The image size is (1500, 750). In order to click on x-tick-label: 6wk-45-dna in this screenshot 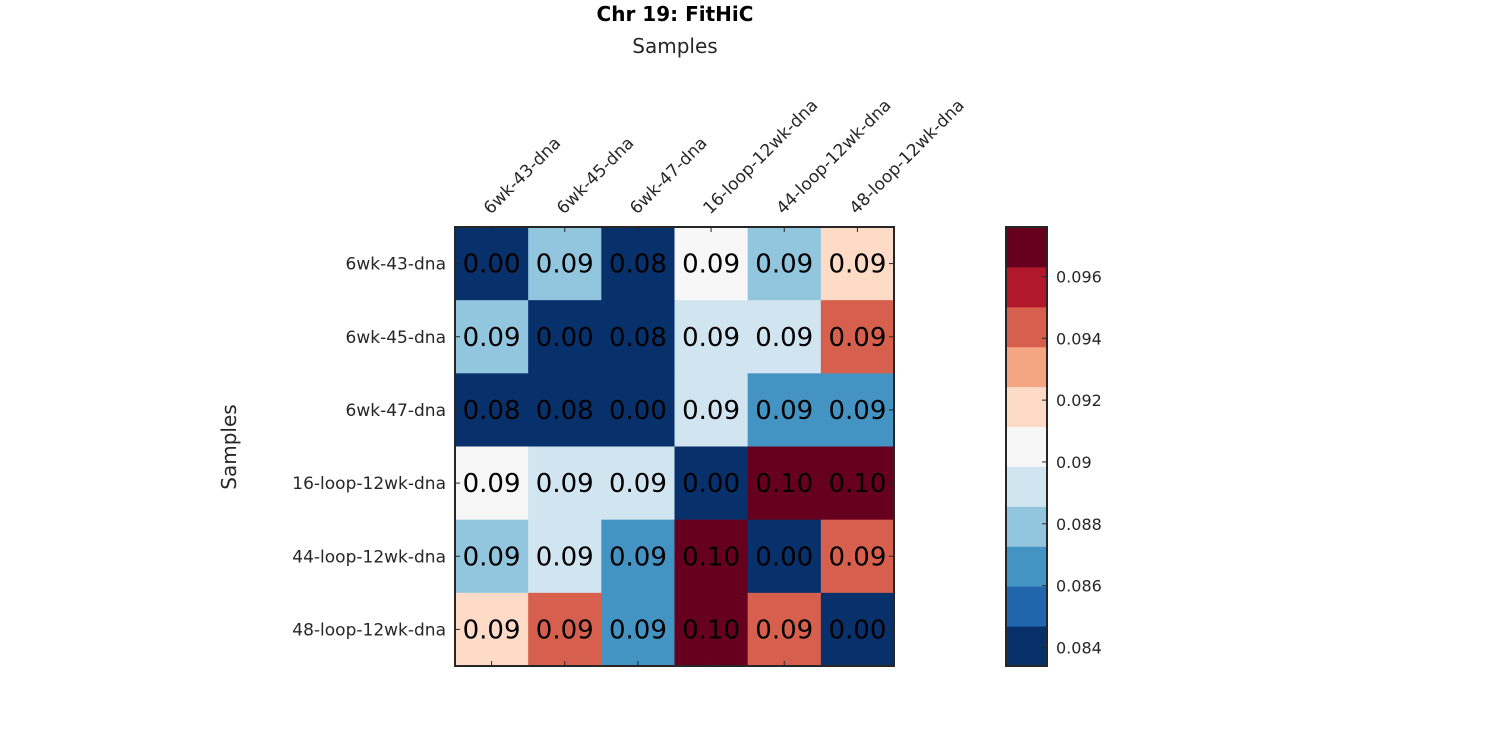, I will do `click(595, 175)`.